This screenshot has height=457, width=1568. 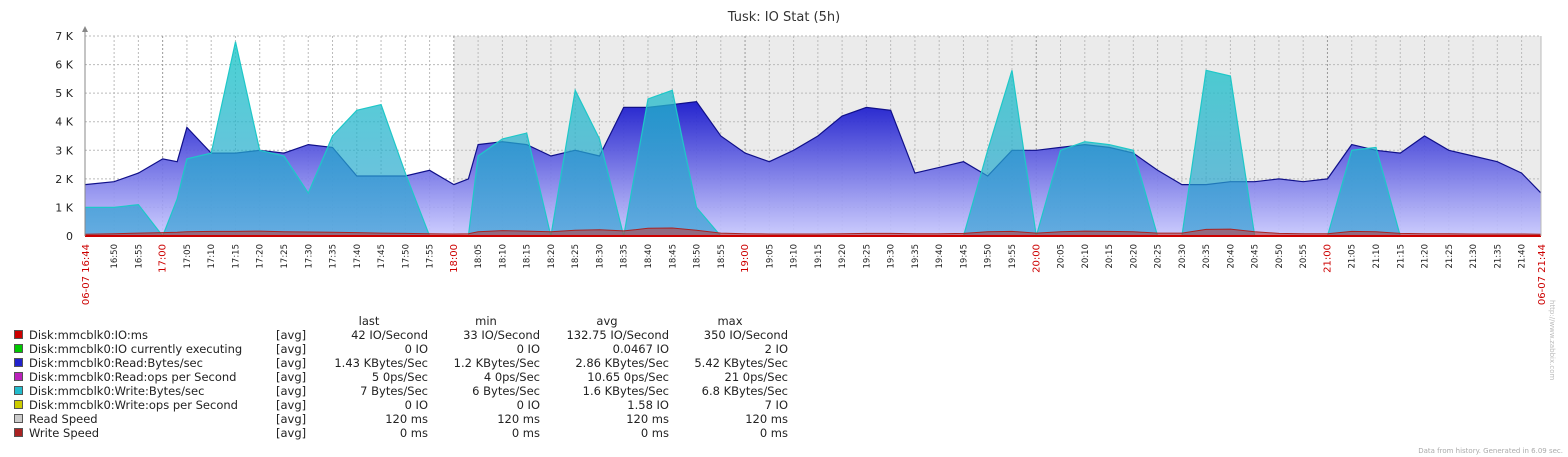 What do you see at coordinates (188, 256) in the screenshot?
I see `x-tick-label: 17:05` at bounding box center [188, 256].